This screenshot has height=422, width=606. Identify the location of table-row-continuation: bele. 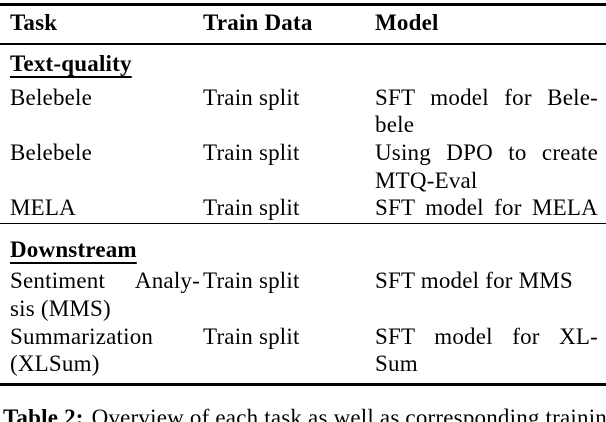
(303, 125).